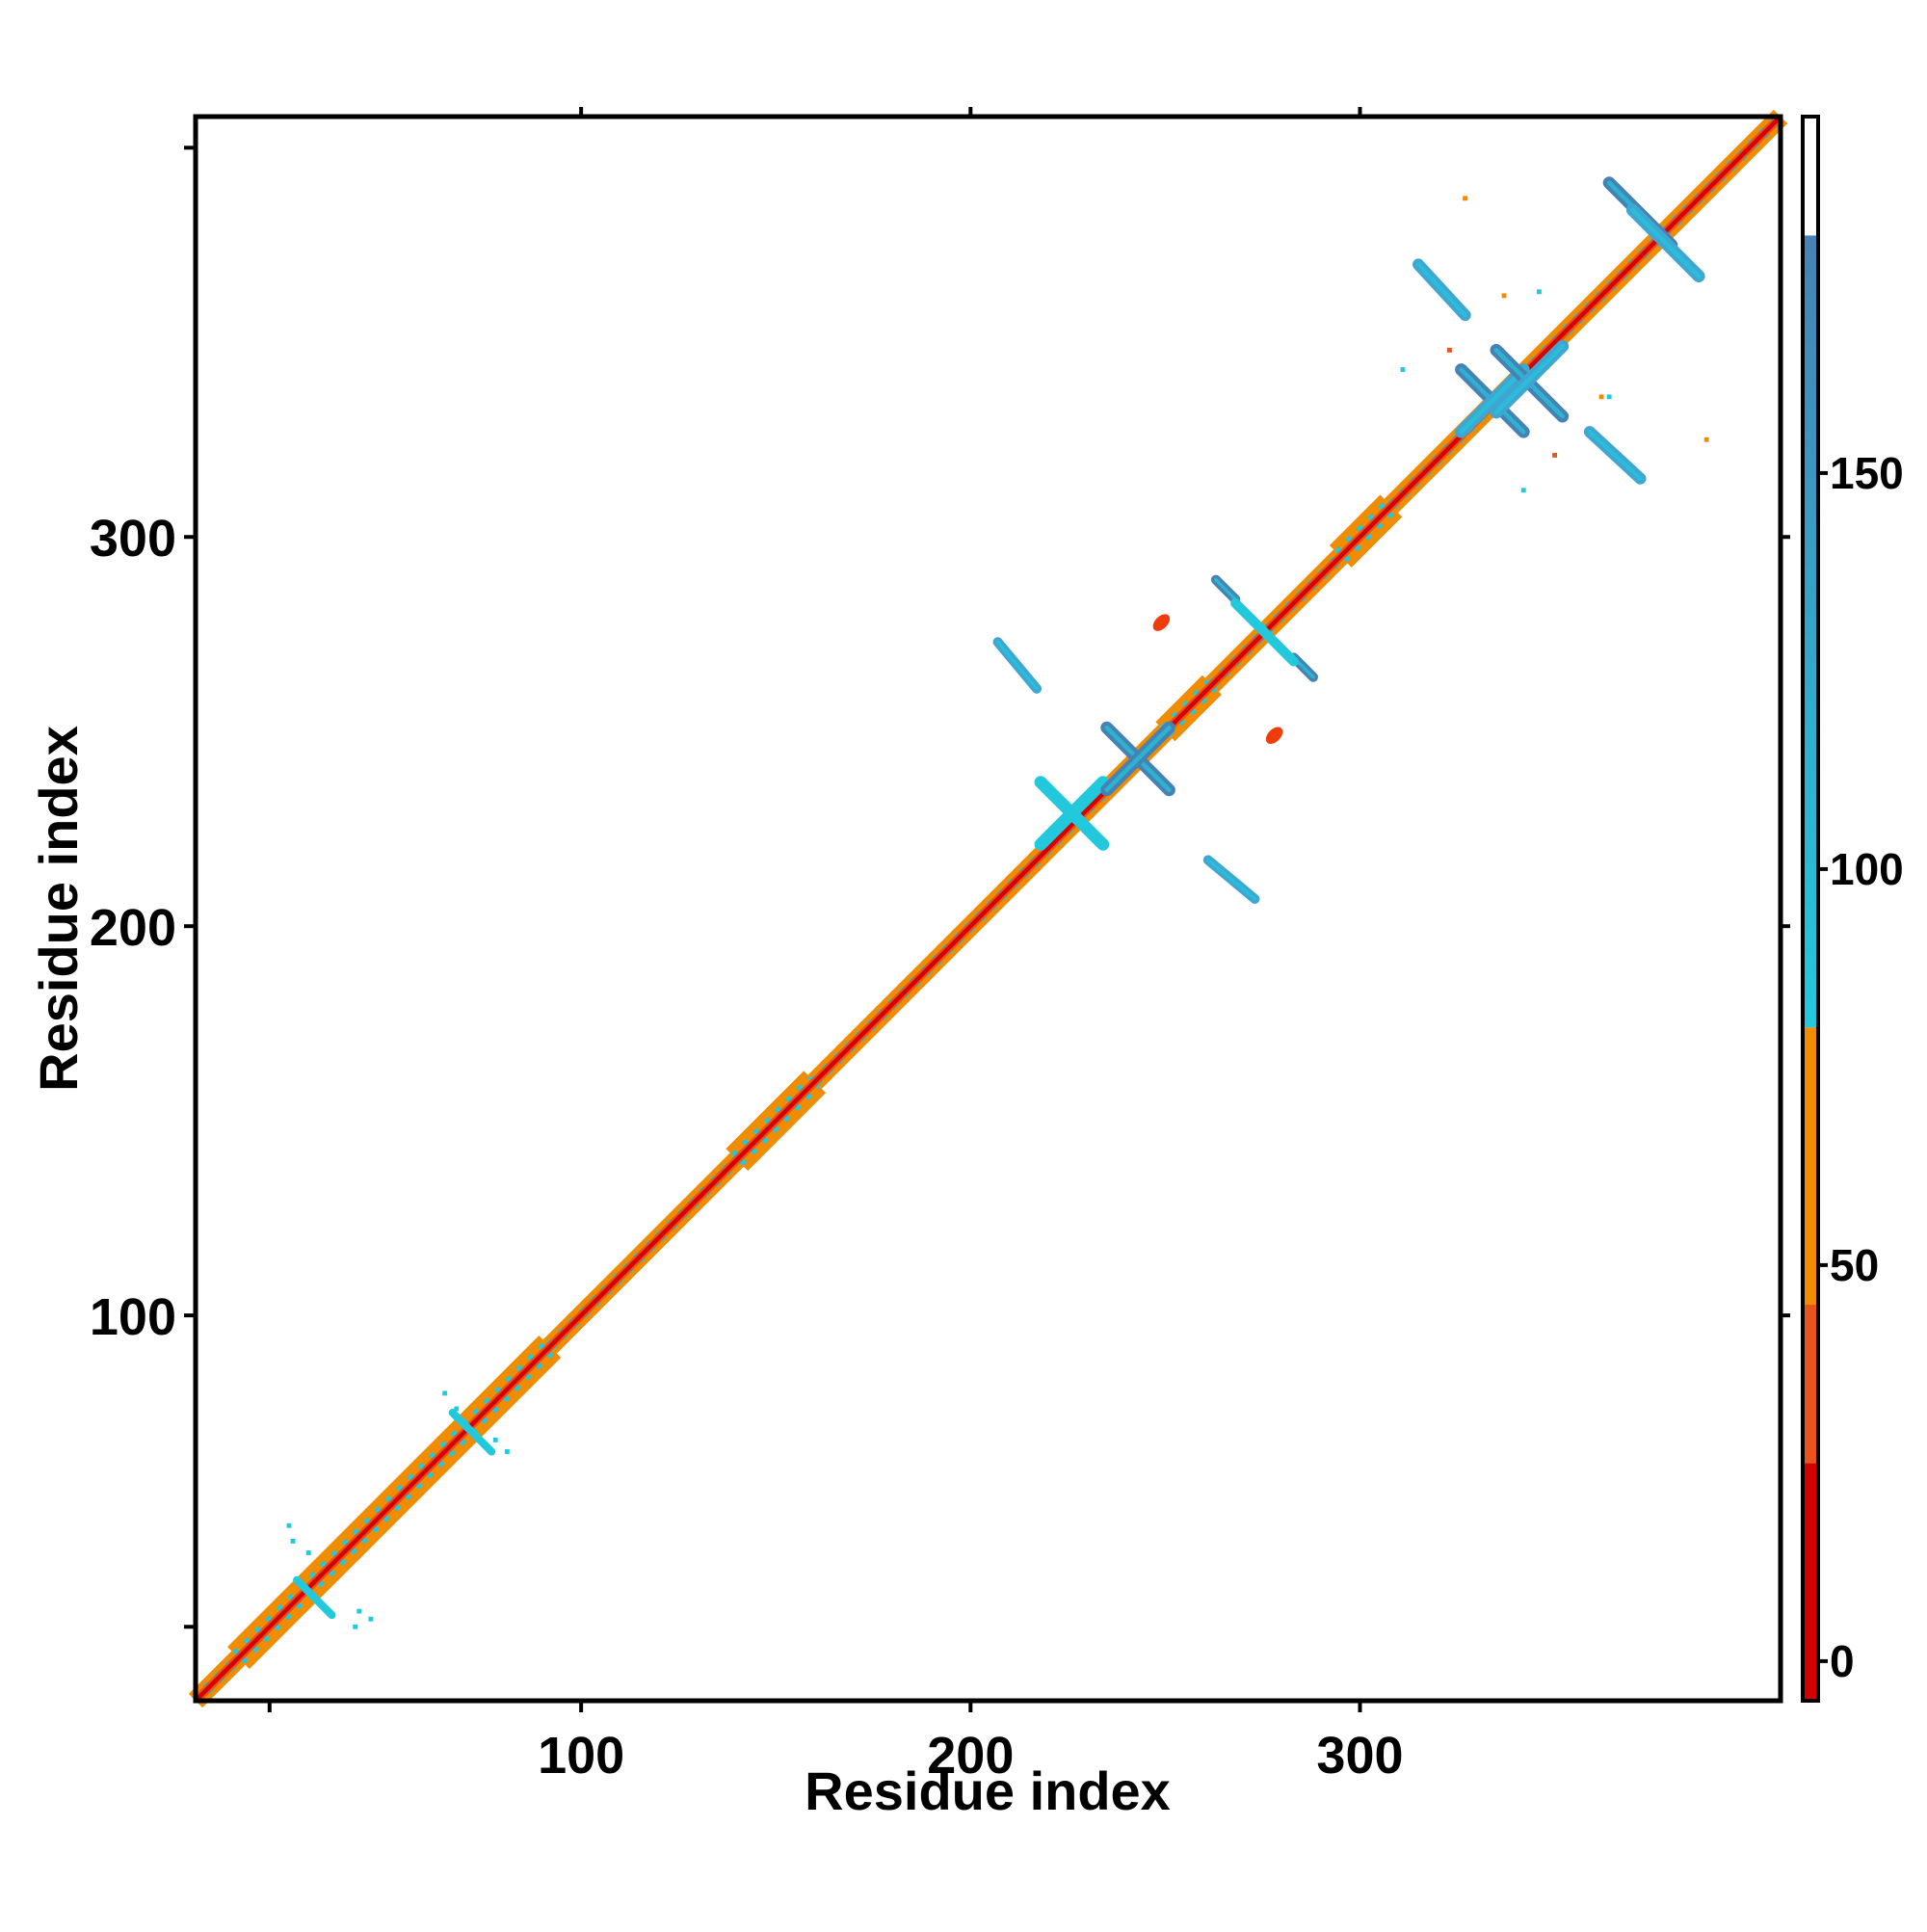 The width and height of the screenshot is (1927, 1932). I want to click on x-tick-label: 200, so click(970, 1756).